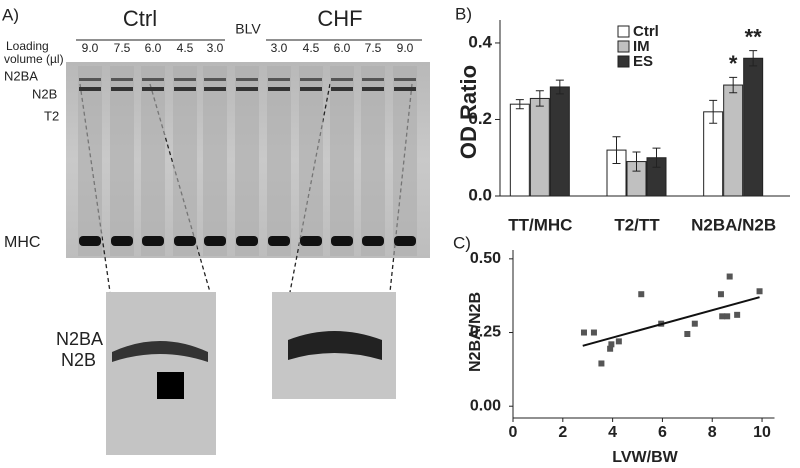 The image size is (800, 468). What do you see at coordinates (540, 224) in the screenshot?
I see `x-tick-label: TT/MHC` at bounding box center [540, 224].